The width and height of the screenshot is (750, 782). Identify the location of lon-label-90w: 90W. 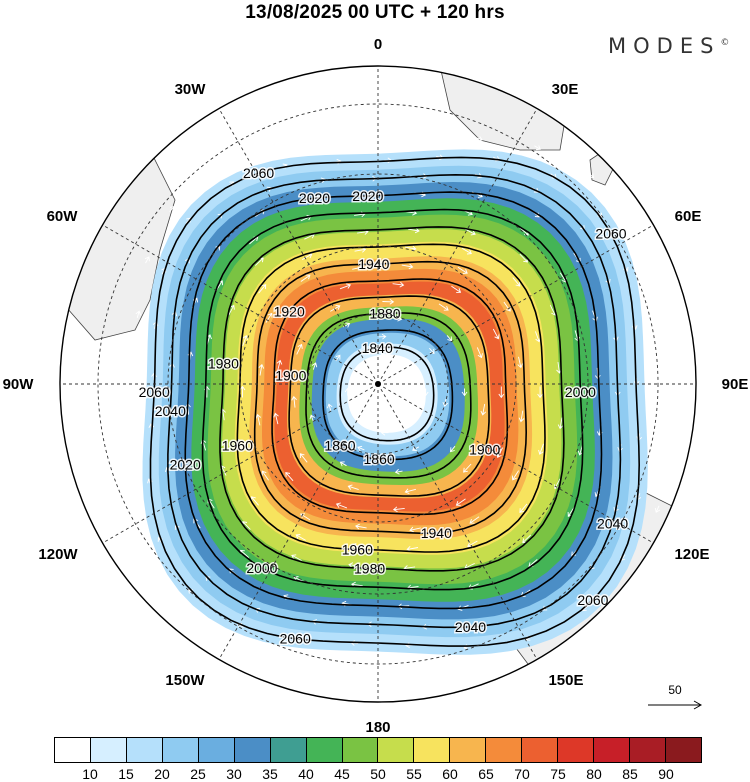
(19, 384).